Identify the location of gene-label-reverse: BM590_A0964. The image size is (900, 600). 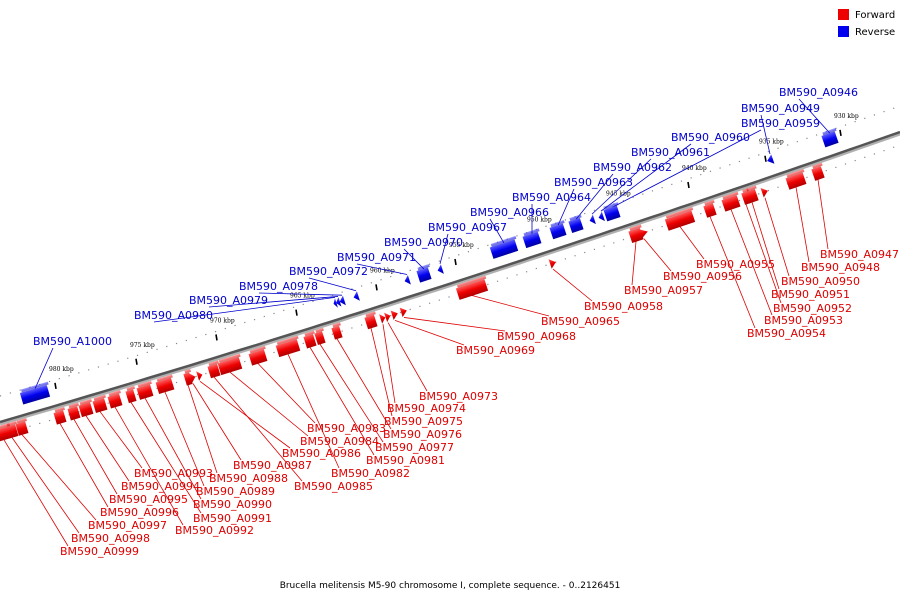
(551, 197).